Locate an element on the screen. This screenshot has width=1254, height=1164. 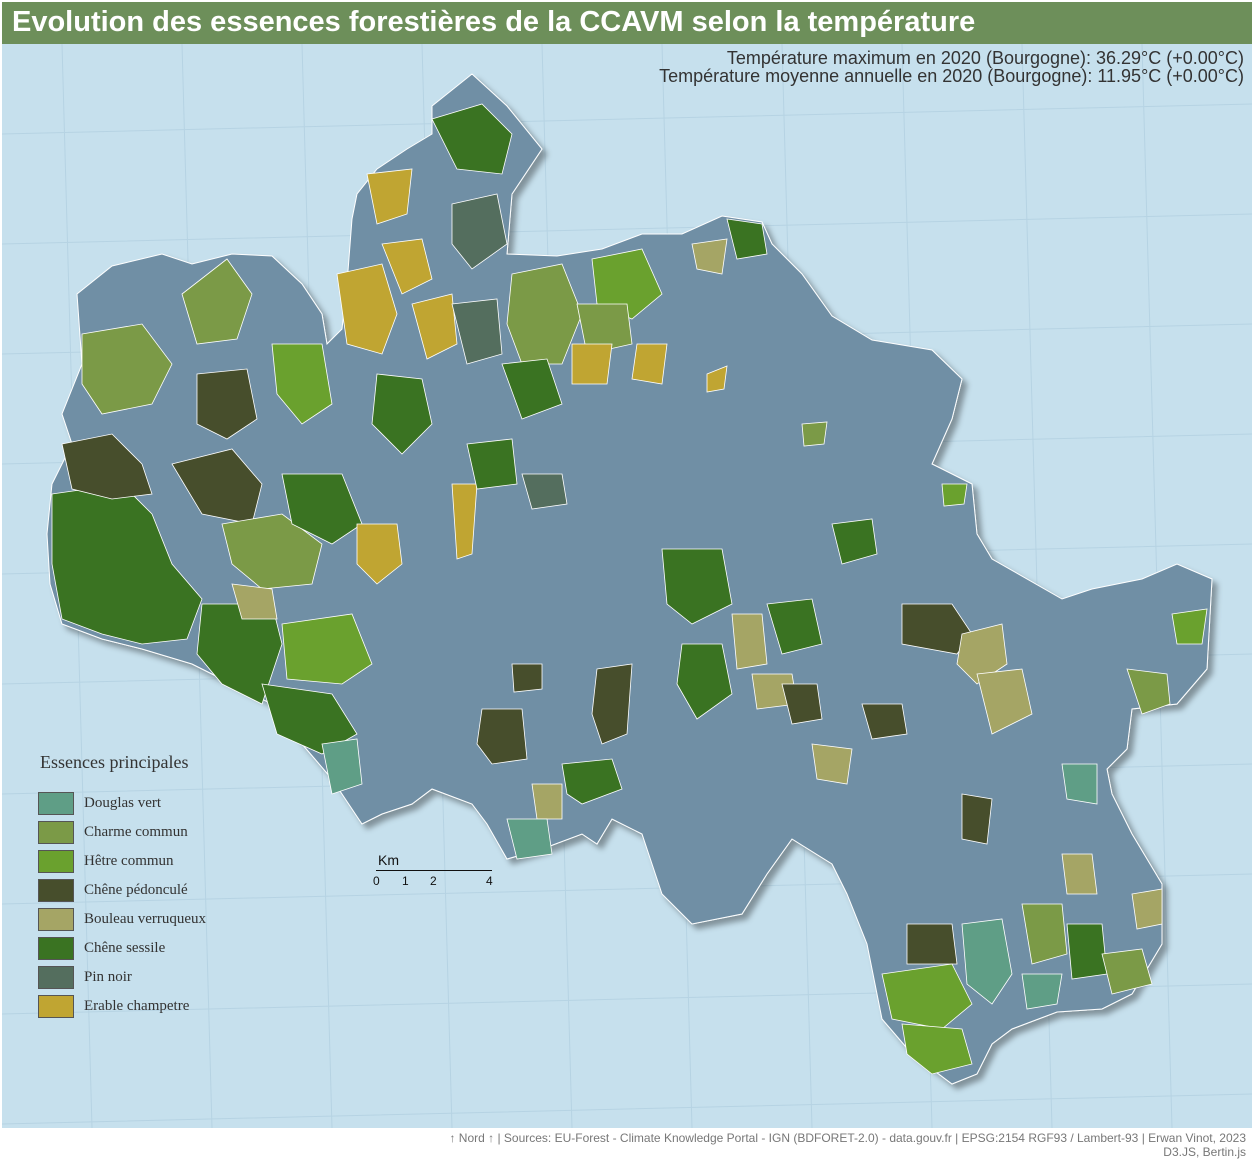
legend-label: Hêtre commun is located at coordinates (129, 861).